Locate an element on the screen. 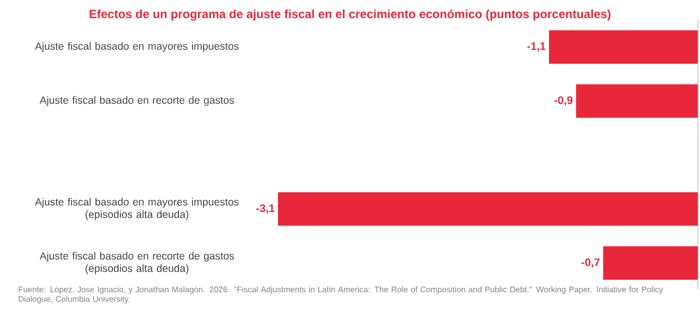 The width and height of the screenshot is (700, 313). data-label: -0,9 is located at coordinates (563, 101).